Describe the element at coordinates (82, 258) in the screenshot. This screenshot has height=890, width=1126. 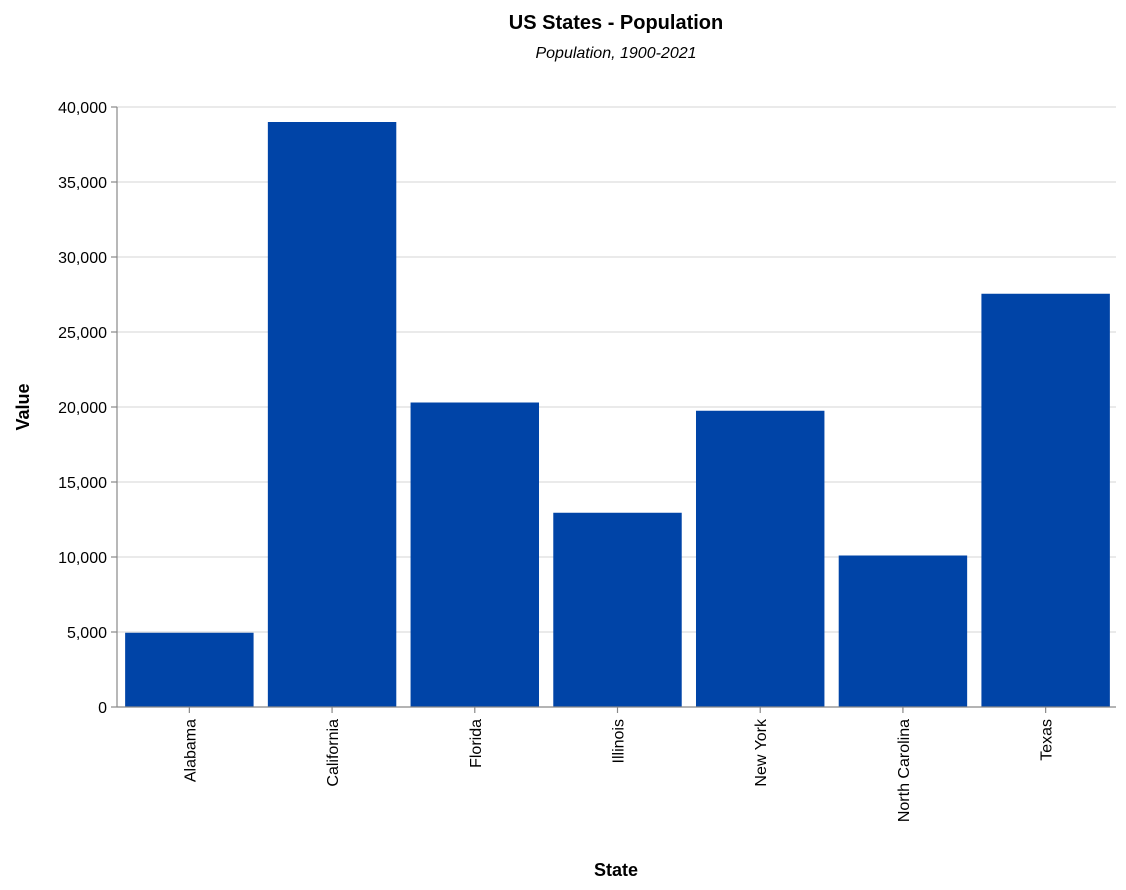
I see `y-tick-label: 30,000` at that location.